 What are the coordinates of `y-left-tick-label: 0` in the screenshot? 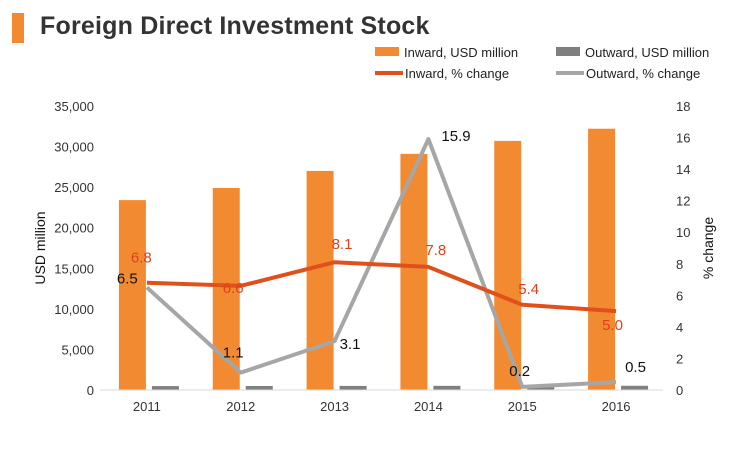 It's located at (90, 390).